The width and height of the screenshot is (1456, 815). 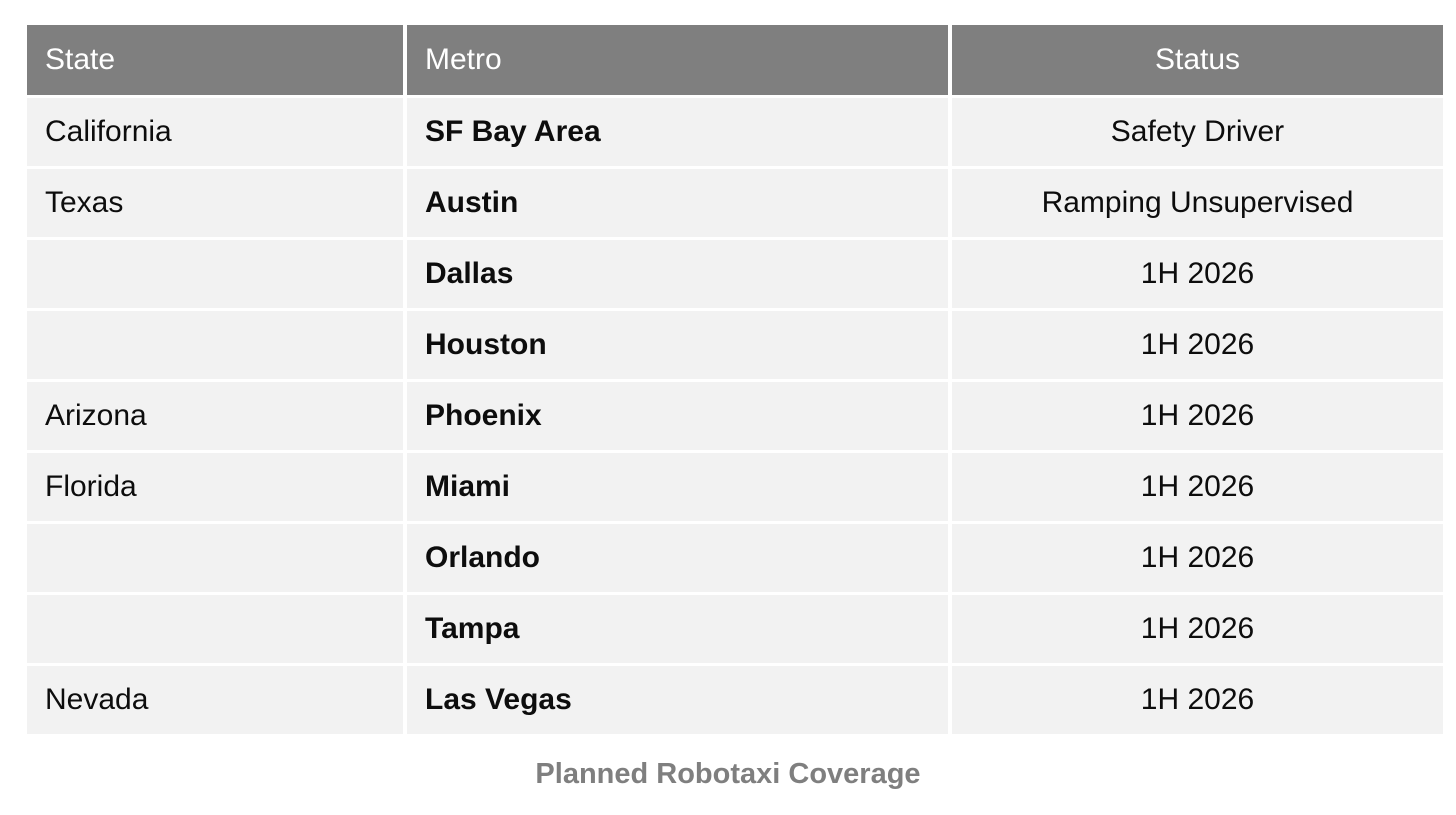 I want to click on cell-metro: SF Bay Area, so click(x=677, y=132).